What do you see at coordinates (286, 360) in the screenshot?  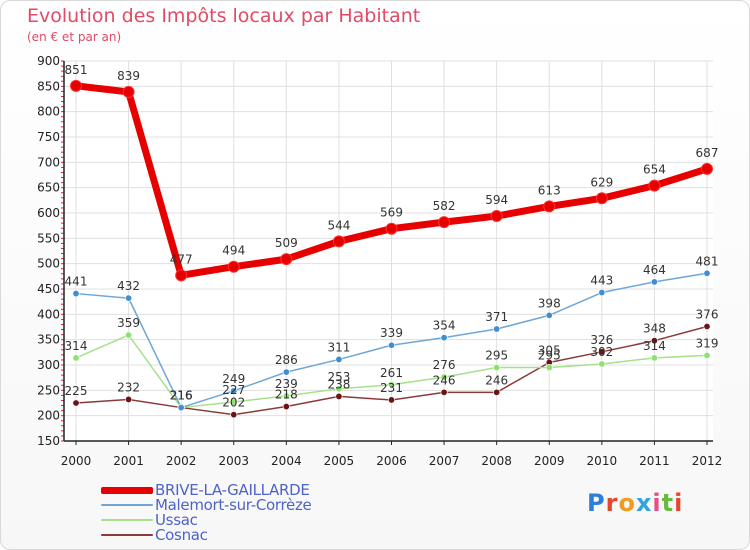 I see `data-label-1: 286` at bounding box center [286, 360].